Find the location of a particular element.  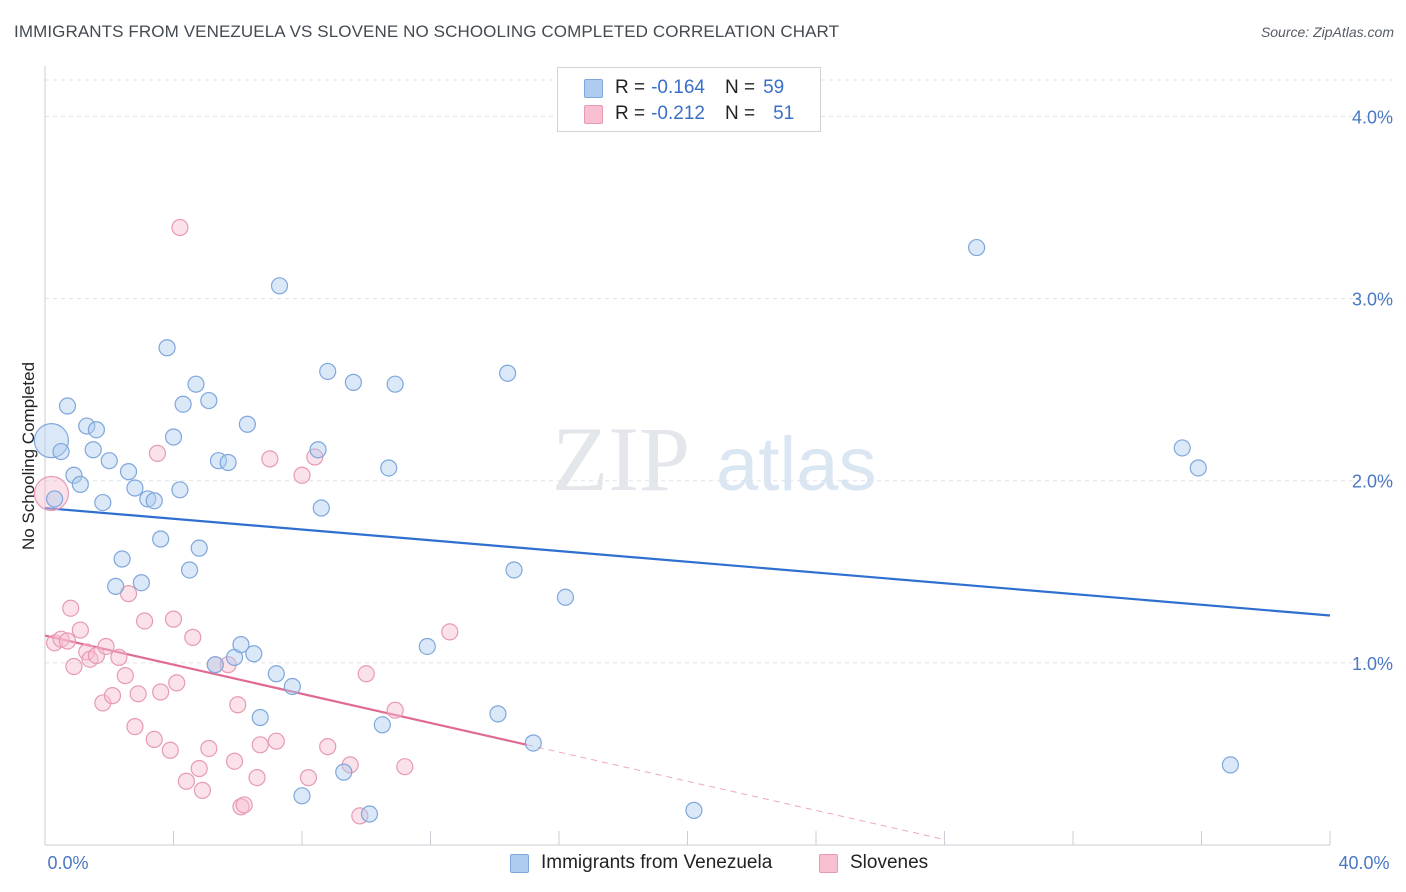

watermark-atlas: atlas is located at coordinates (796, 464).